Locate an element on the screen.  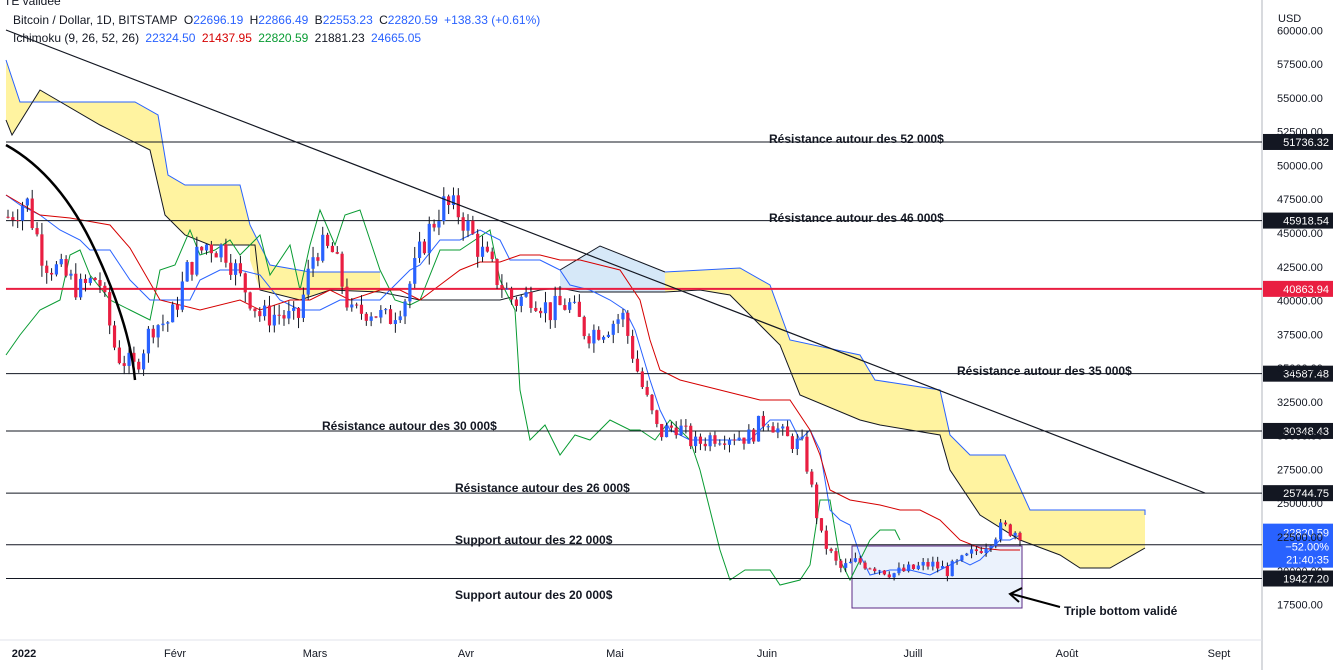
x-tick-label: Avr is located at coordinates (466, 654).